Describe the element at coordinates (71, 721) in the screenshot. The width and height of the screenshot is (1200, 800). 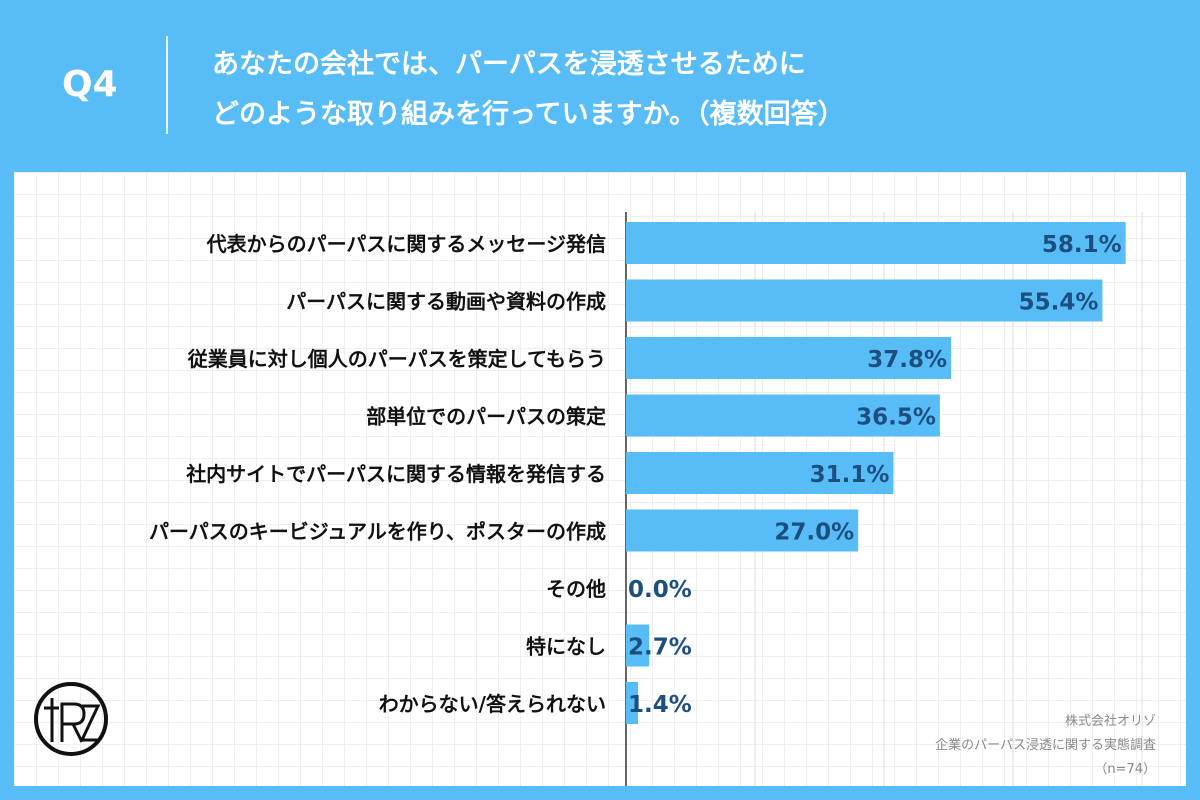
I see `orizo-logo-icon` at that location.